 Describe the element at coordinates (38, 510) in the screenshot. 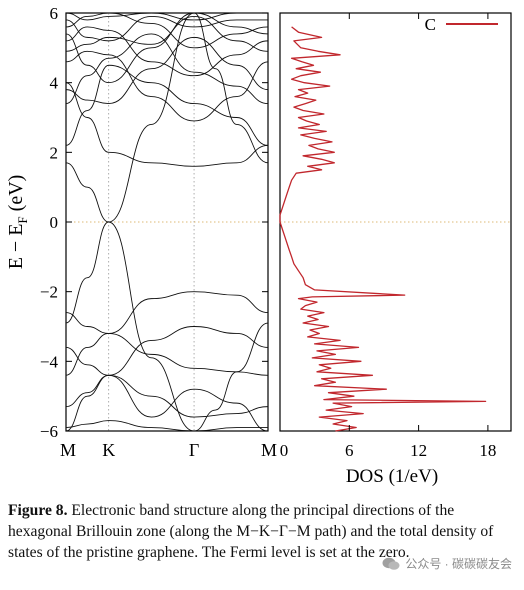

I see `caption-label: Figure 8.` at that location.